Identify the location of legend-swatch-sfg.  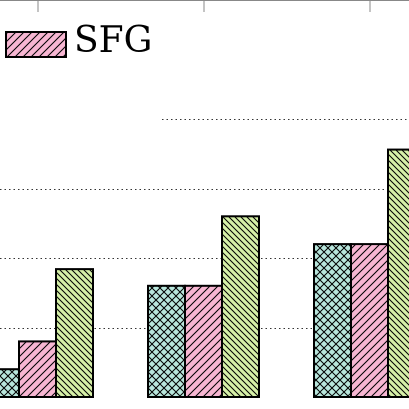
(36, 44).